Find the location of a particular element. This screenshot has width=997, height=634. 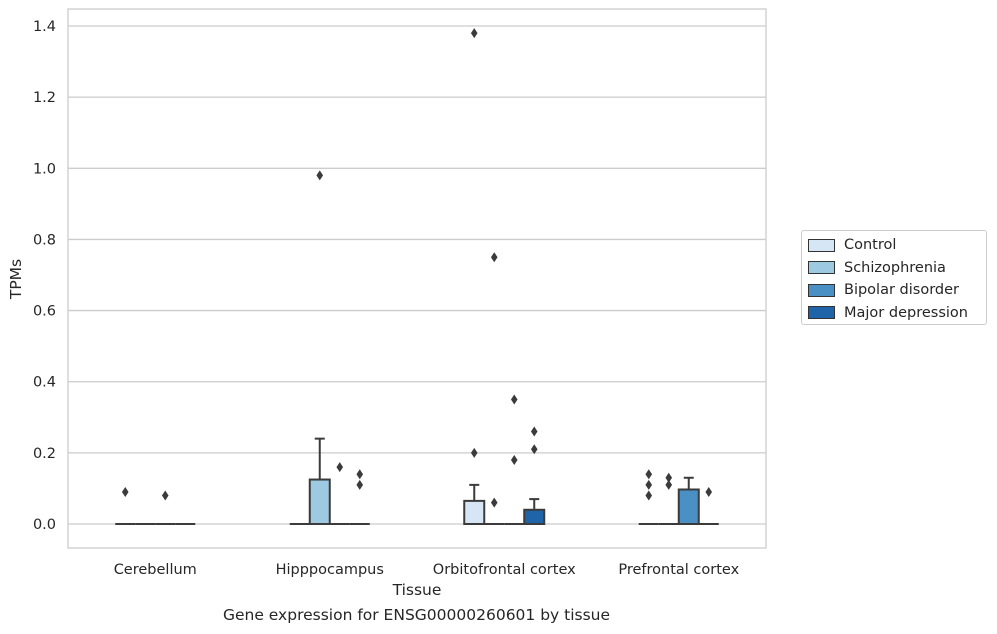

y-tick-labels: 0.0 0.2 0.4 0.6 0.8 1.0 1.2 1.4 is located at coordinates (44, 276).